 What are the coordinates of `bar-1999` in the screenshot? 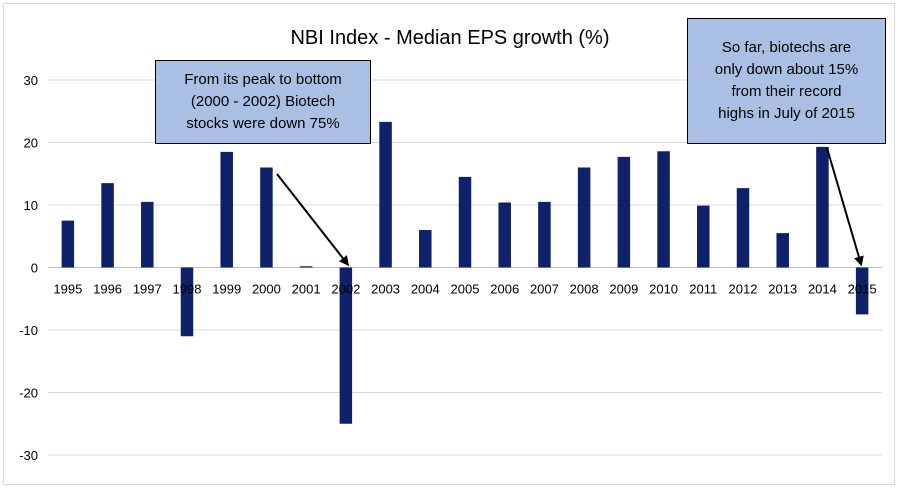 It's located at (226, 209).